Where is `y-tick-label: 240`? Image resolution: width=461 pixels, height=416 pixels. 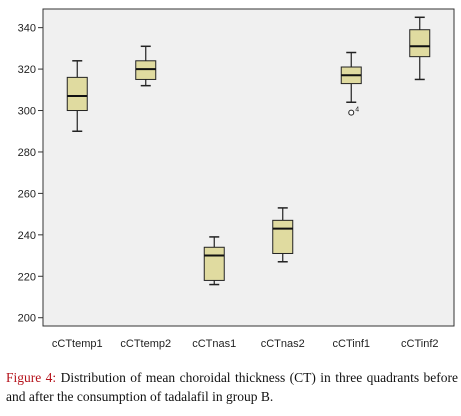
y-tick-label: 240 is located at coordinates (27, 236).